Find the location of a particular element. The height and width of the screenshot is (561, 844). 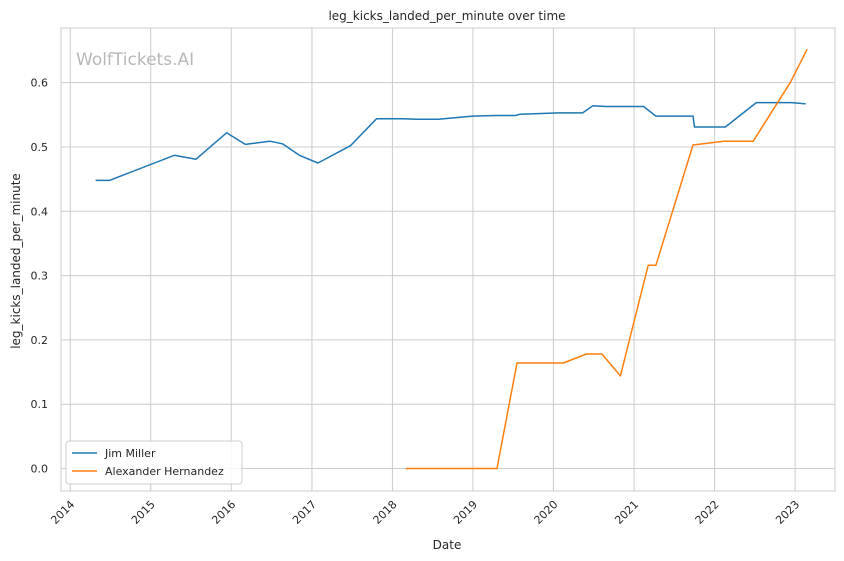

legend: Jim Miller Alexander Hernandez is located at coordinates (154, 462).